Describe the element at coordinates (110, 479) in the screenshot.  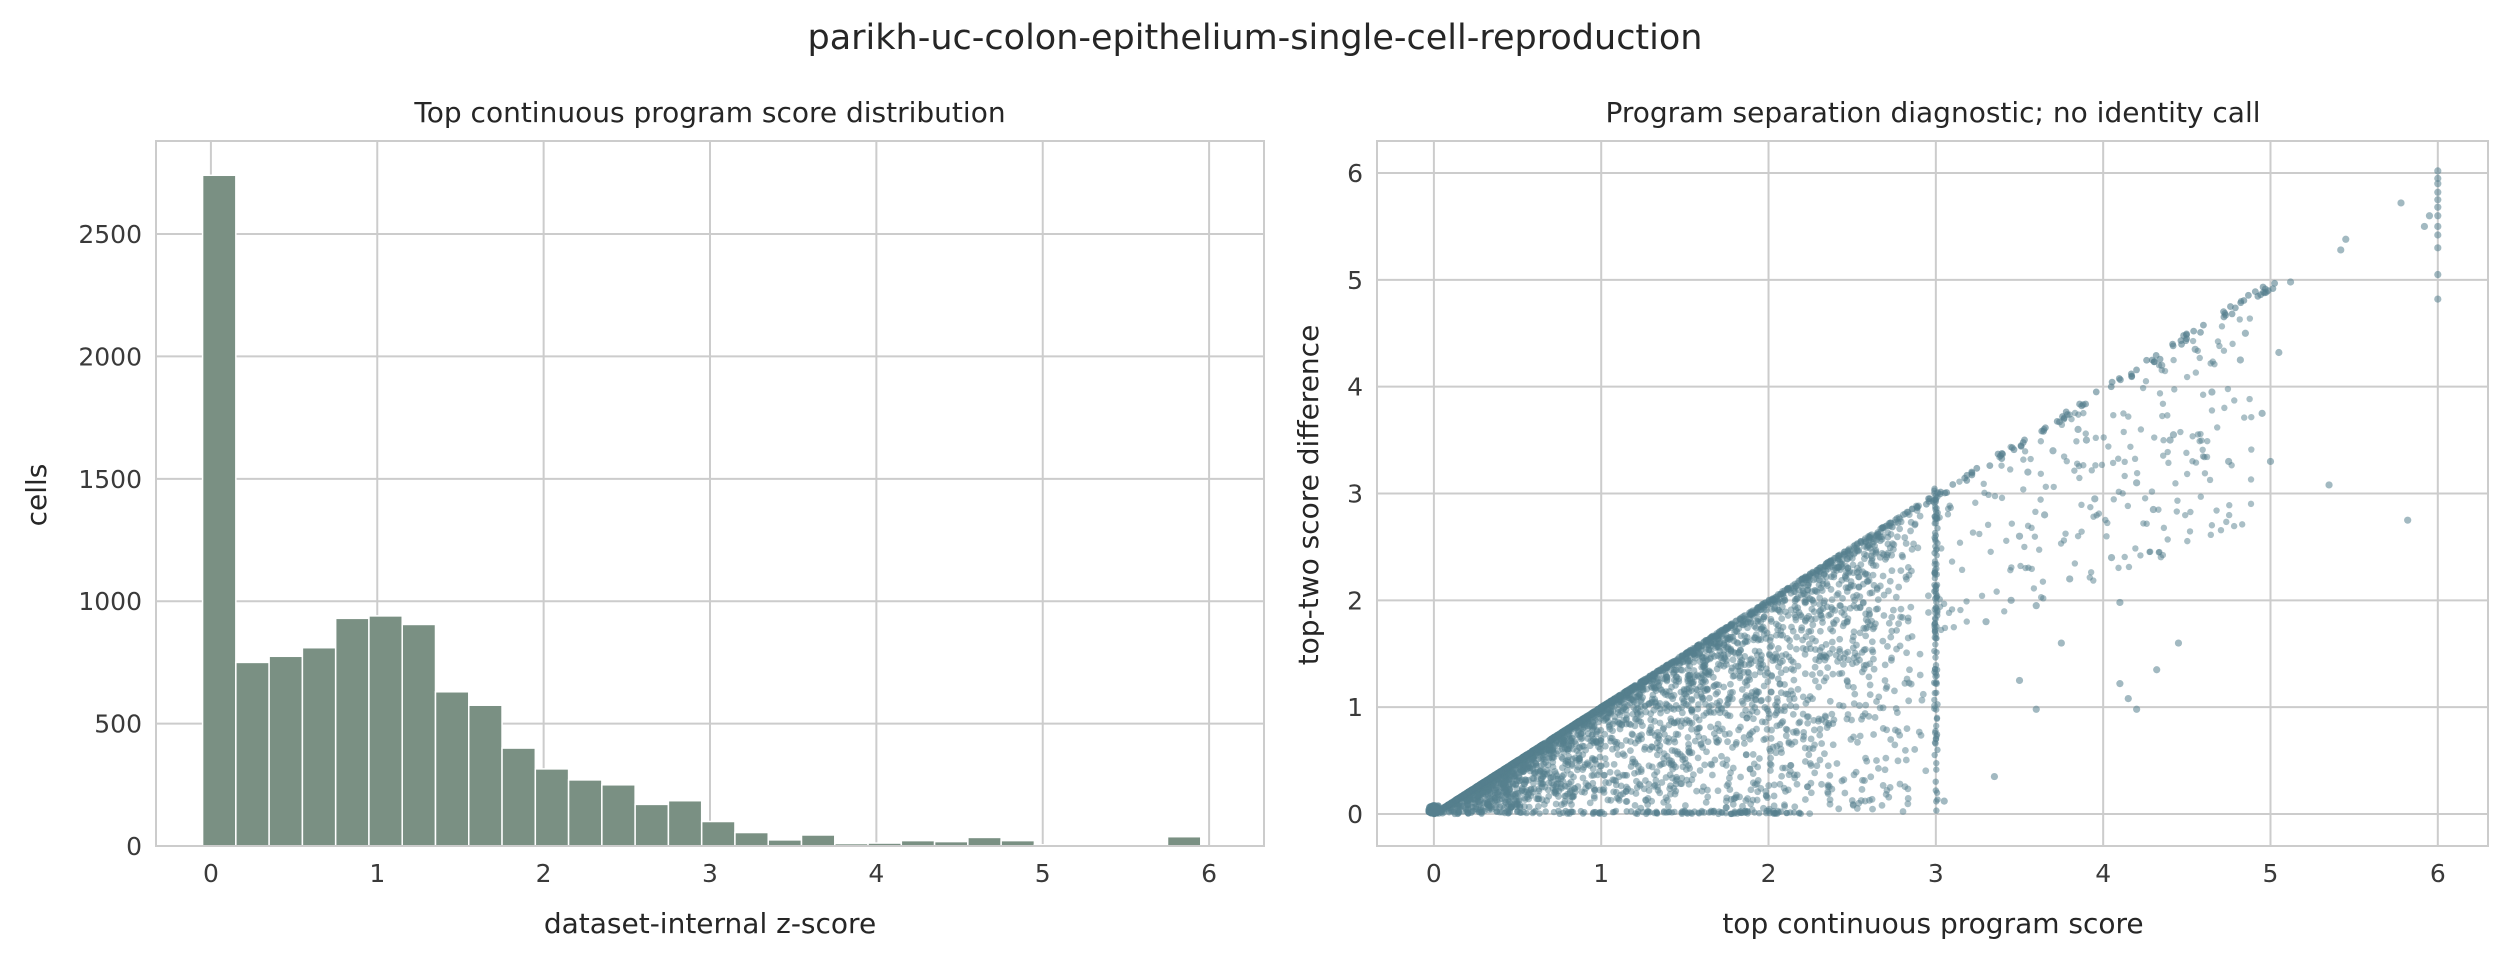
I see `histogram-y-tick-label: 1500` at that location.